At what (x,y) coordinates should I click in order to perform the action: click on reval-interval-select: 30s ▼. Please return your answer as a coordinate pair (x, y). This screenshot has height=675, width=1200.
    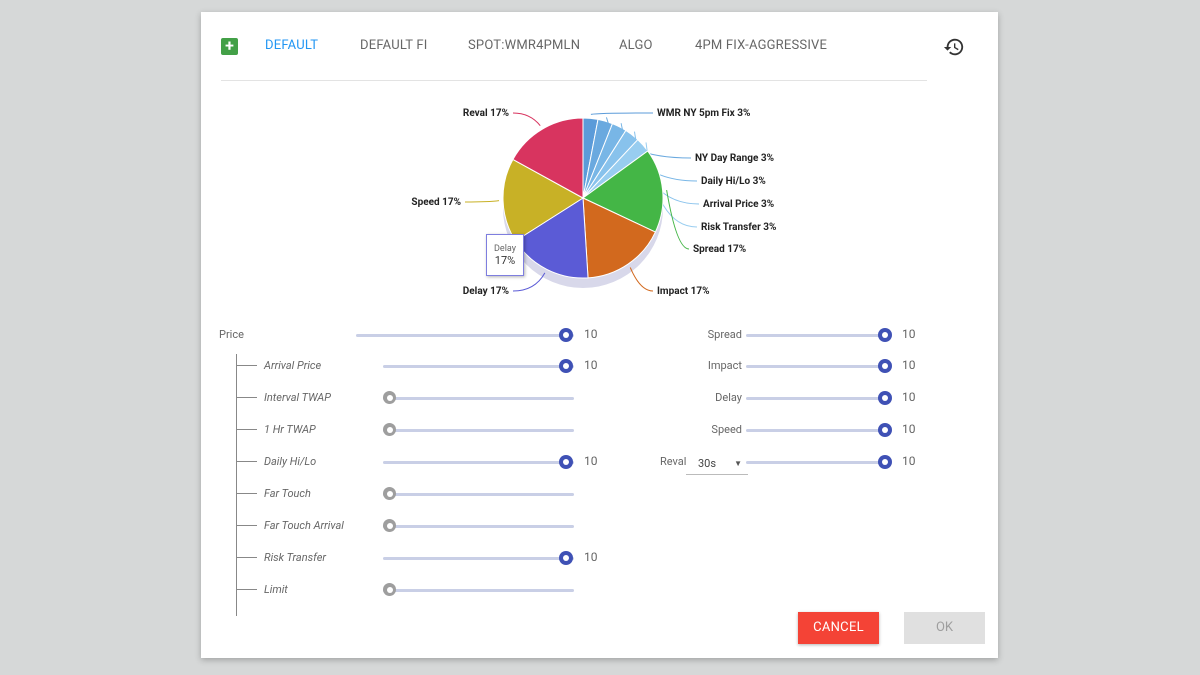
    Looking at the image, I should click on (717, 465).